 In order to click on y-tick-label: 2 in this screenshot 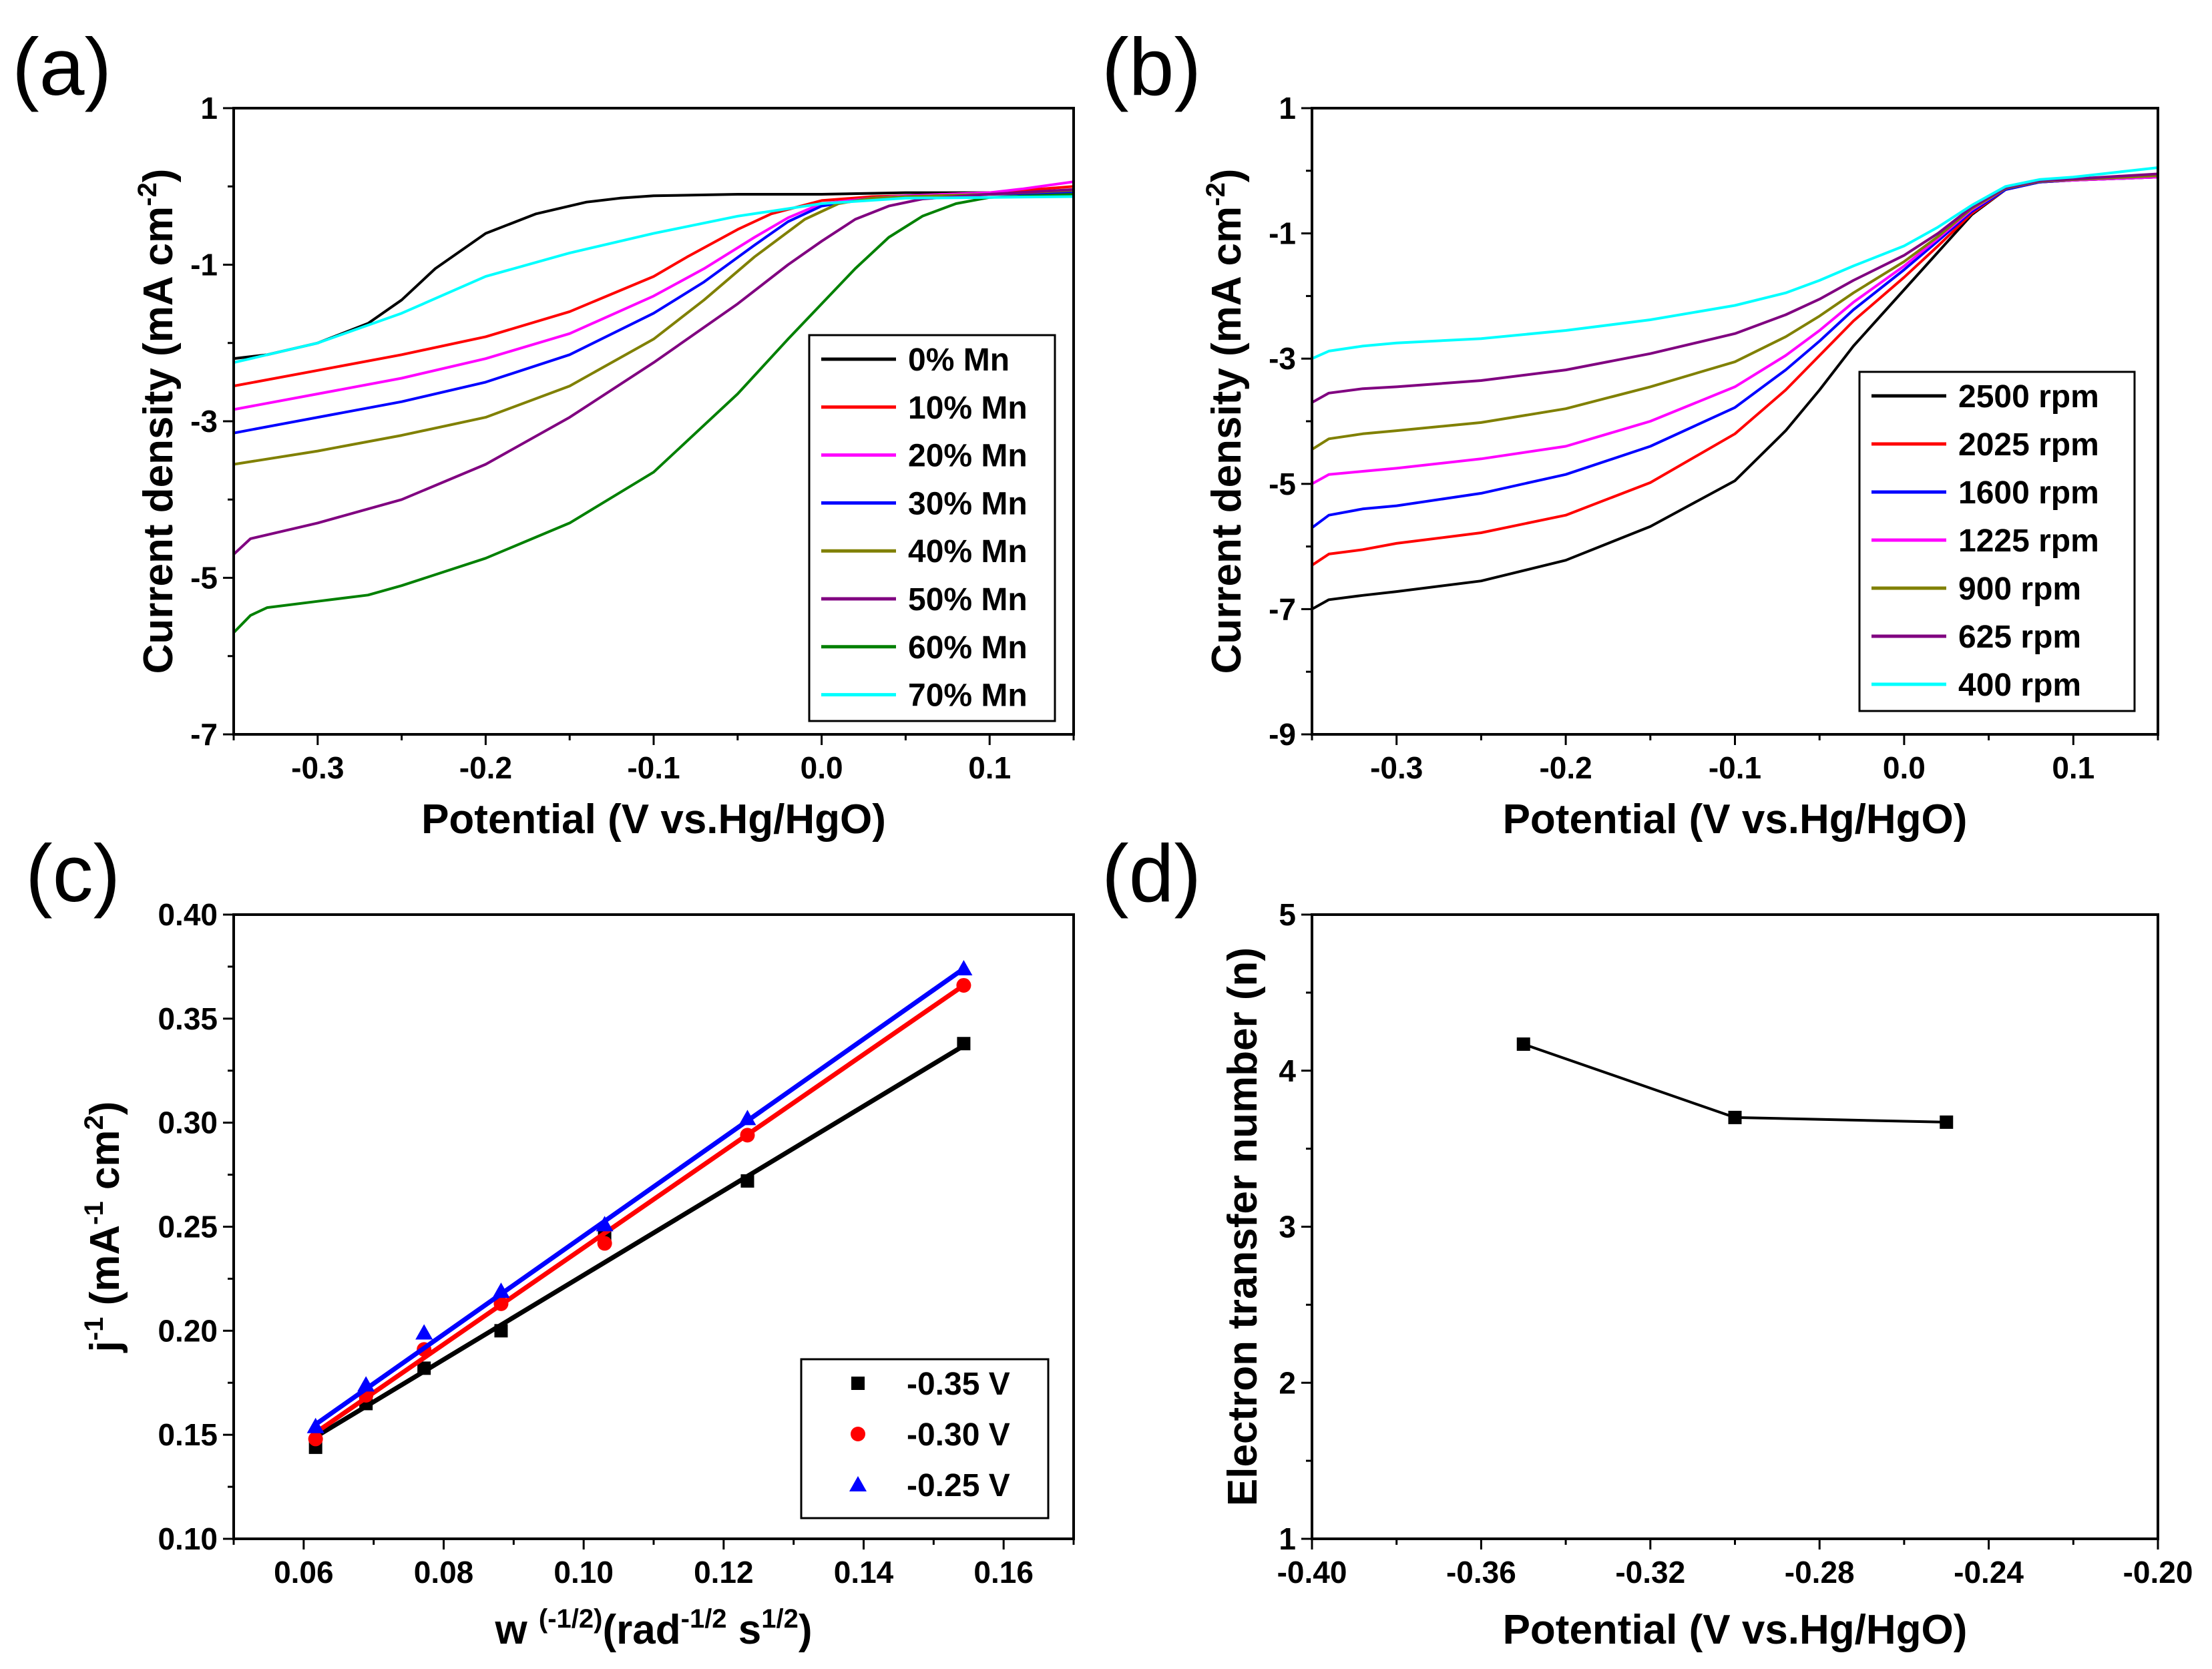, I will do `click(1287, 1382)`.